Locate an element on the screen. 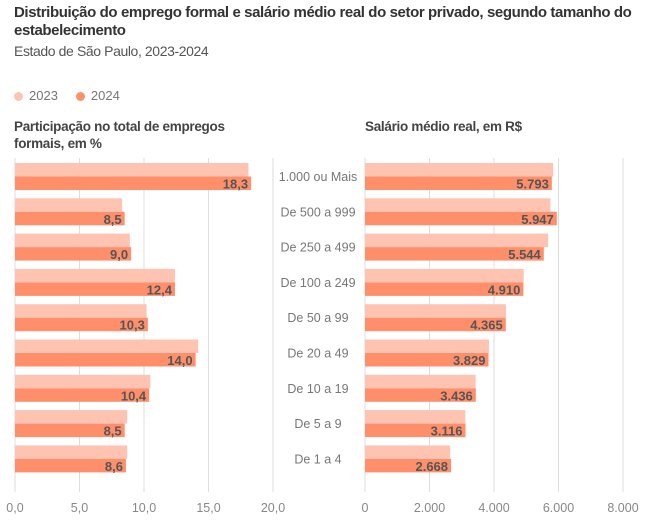  category-label: De 20 a 49 is located at coordinates (317, 354).